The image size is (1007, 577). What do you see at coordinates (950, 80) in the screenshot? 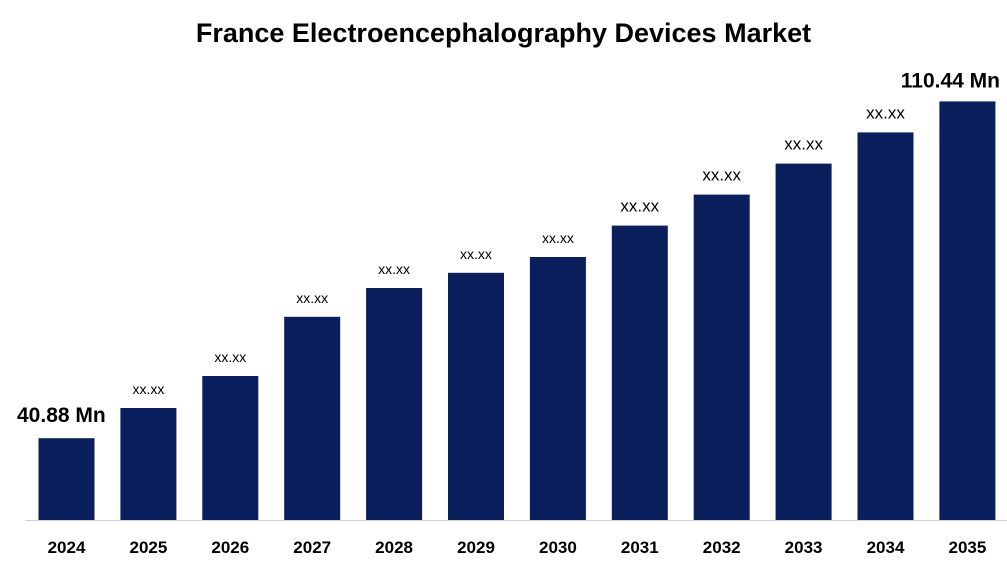
I see `data-label-2035: 110.44 Mn` at bounding box center [950, 80].